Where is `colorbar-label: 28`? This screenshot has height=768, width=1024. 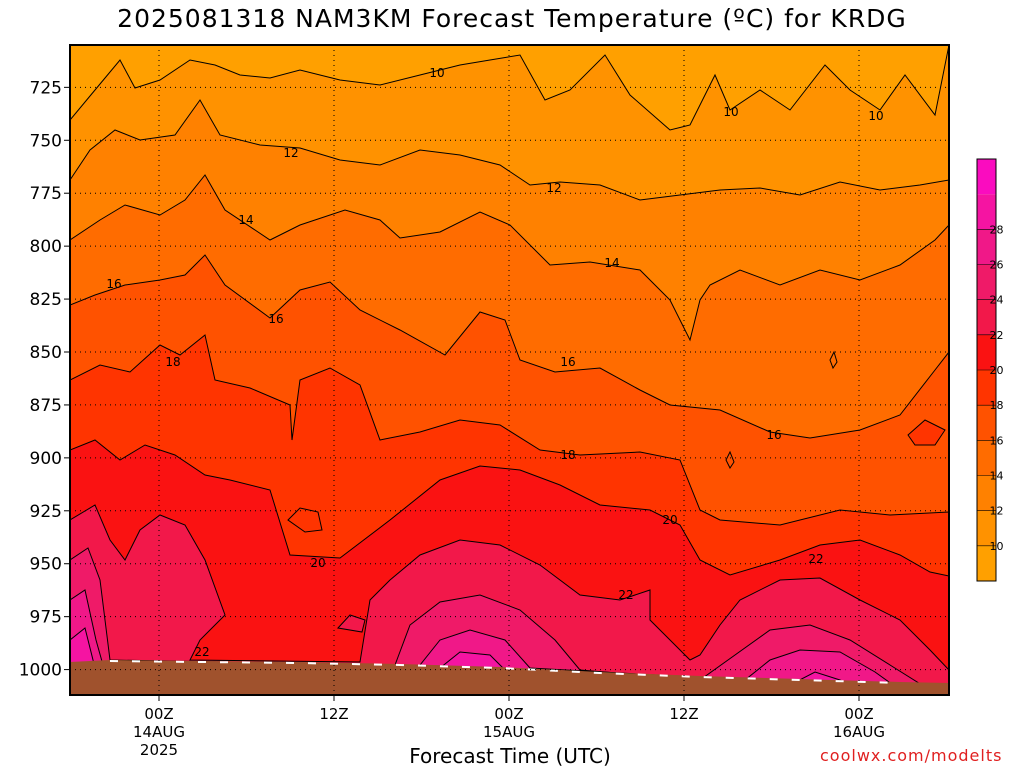
colorbar-label: 28 is located at coordinates (997, 229).